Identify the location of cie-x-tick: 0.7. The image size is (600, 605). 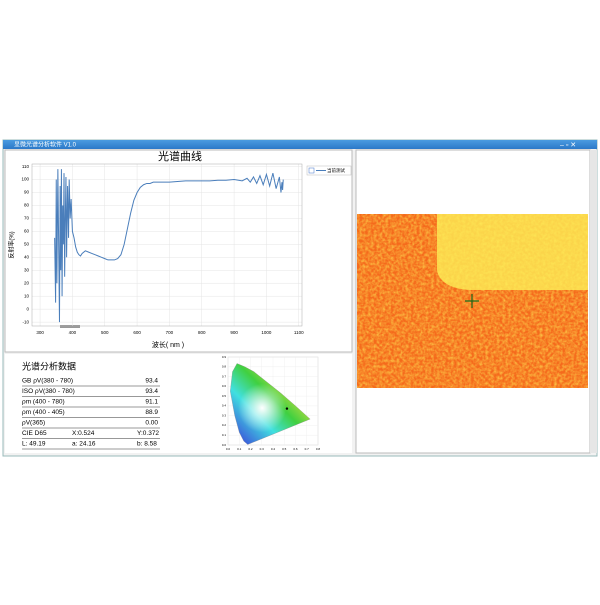
(307, 449).